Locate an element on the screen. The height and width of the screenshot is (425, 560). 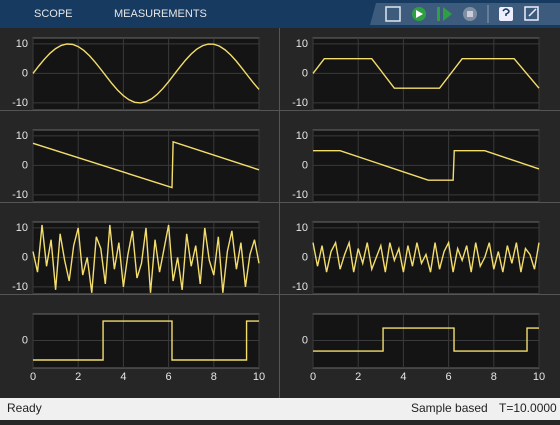
step-bar is located at coordinates (438, 14).